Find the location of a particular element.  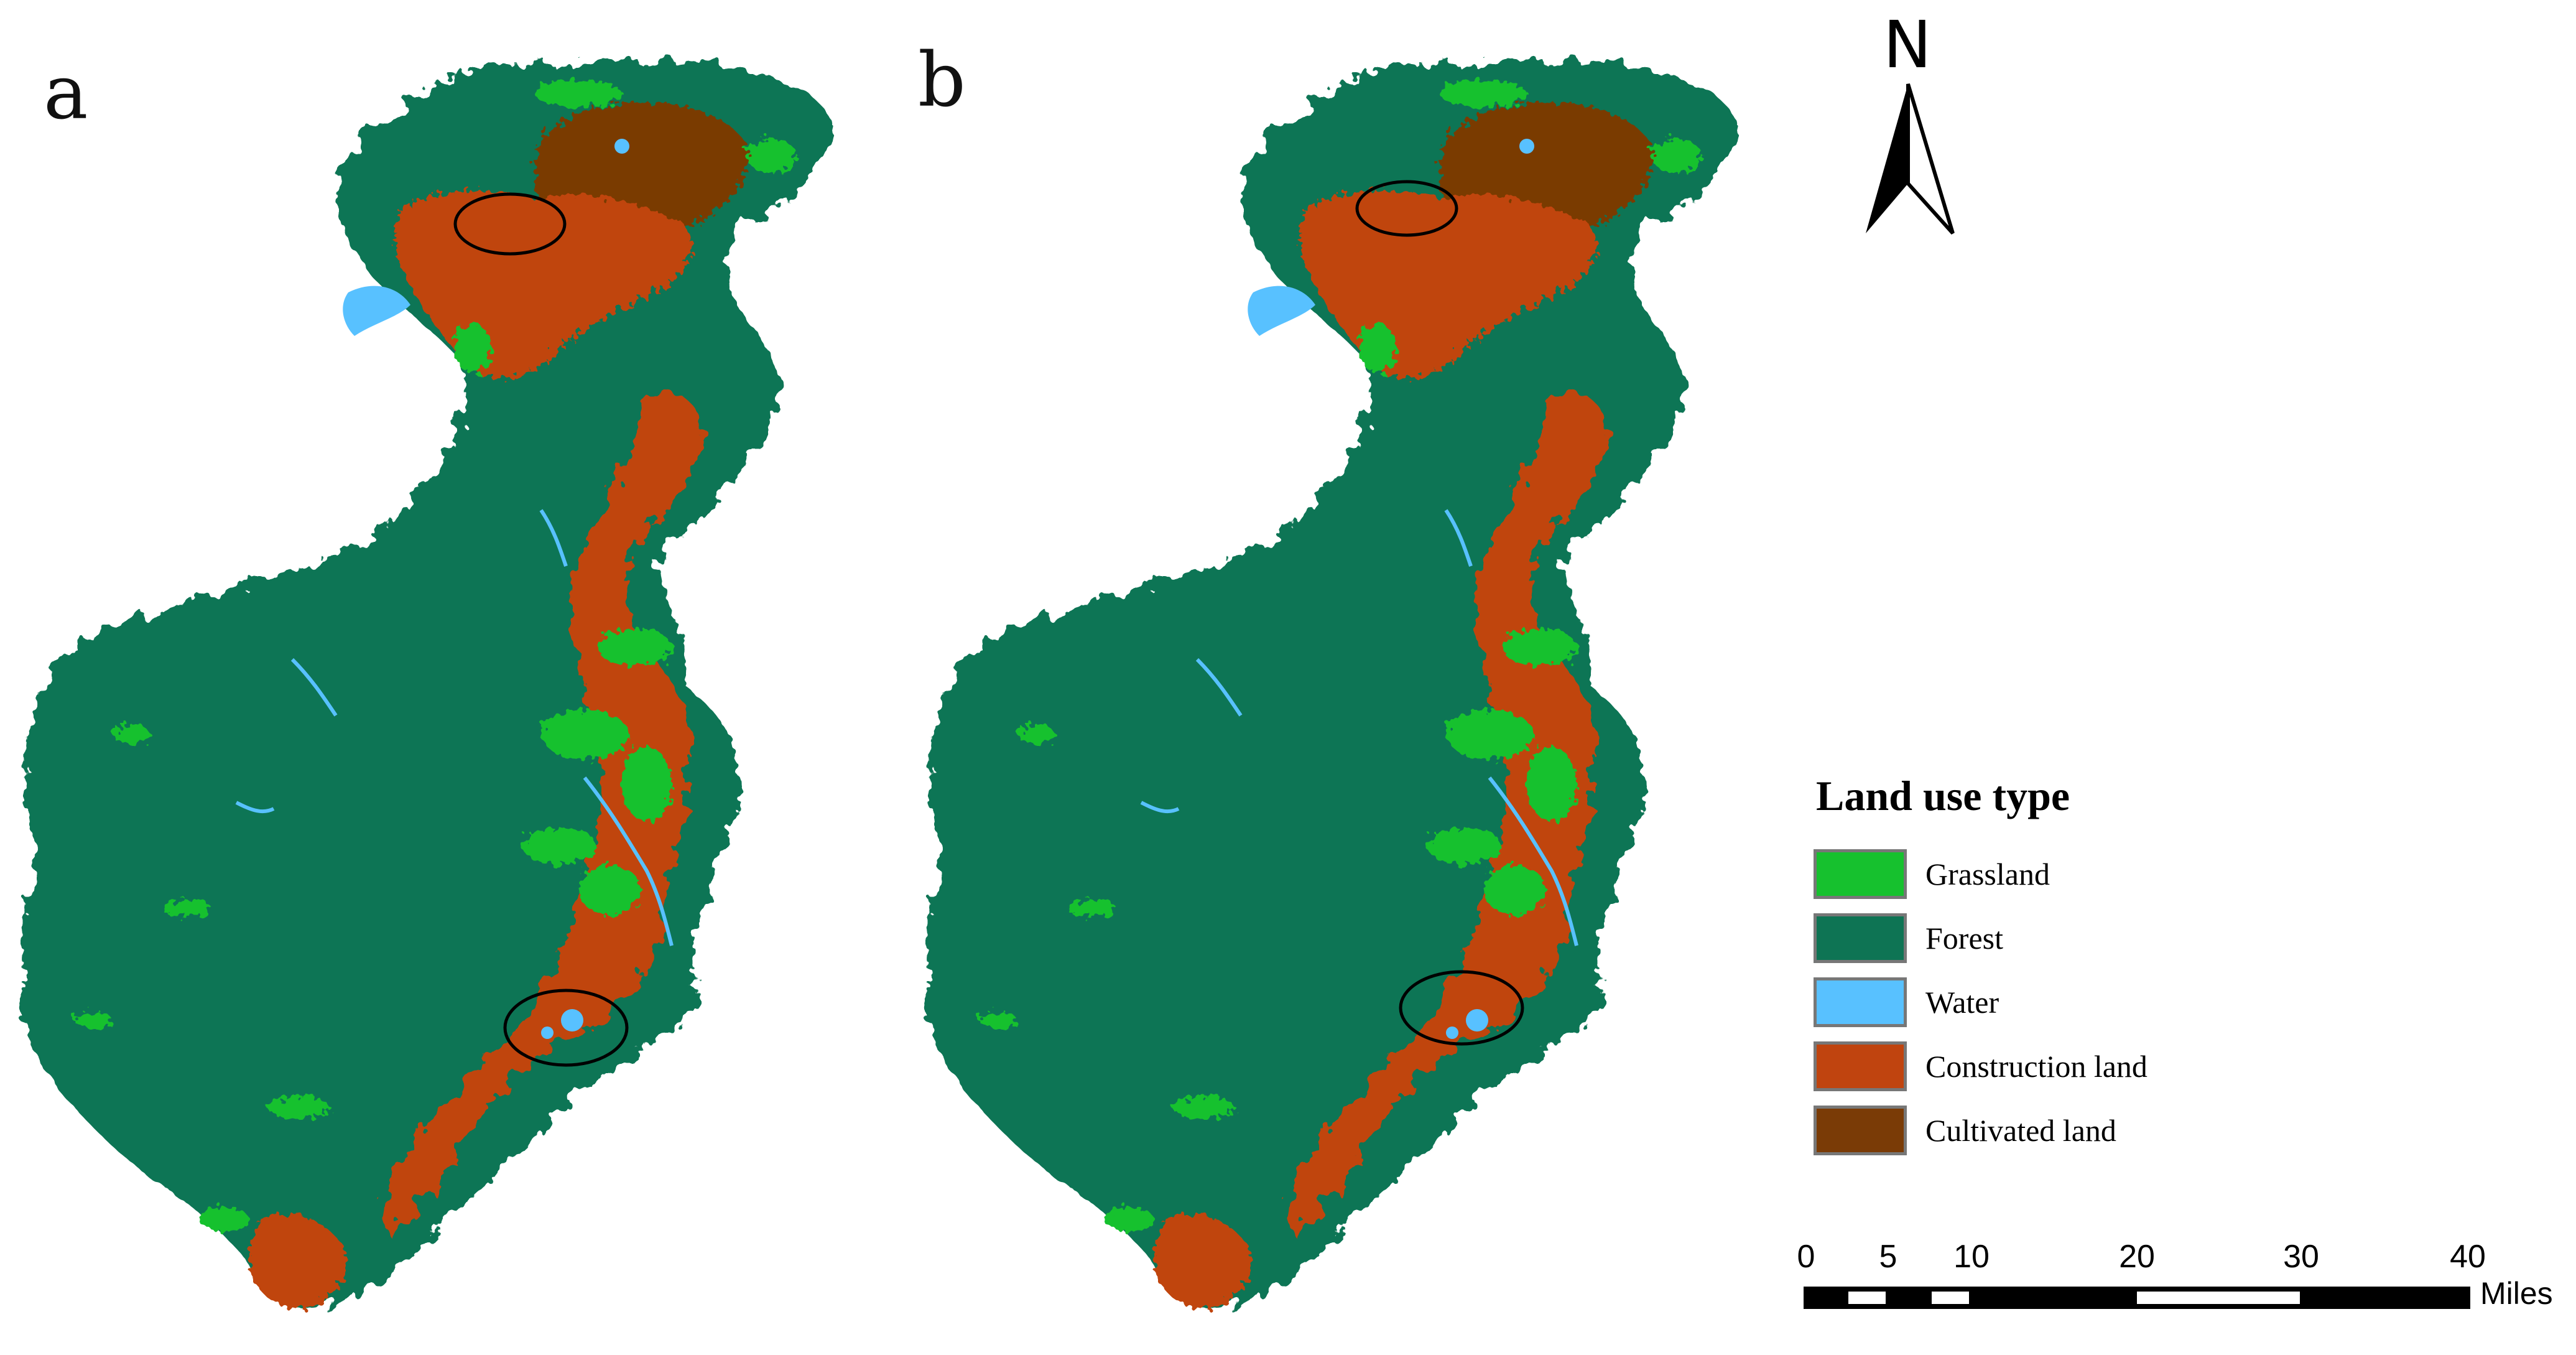

panel-label-b: b is located at coordinates (942, 80).